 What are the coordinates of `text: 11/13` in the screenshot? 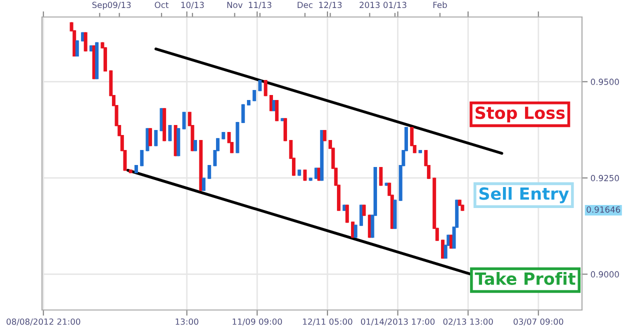 It's located at (260, 5).